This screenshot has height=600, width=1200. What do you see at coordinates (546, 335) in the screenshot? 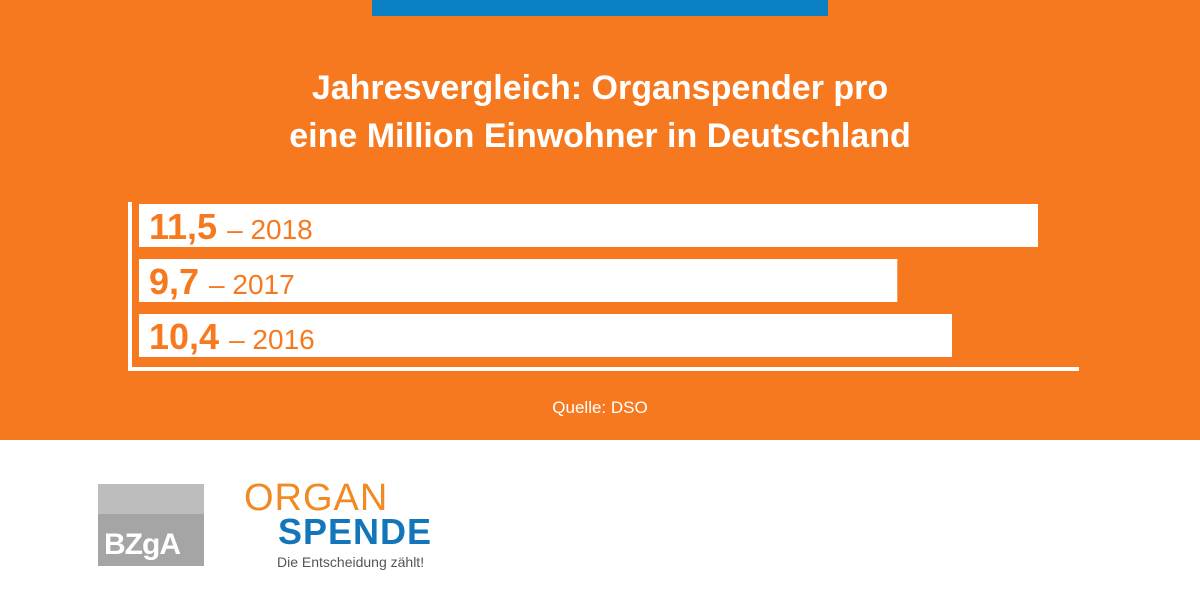
I see `bar-2016` at bounding box center [546, 335].